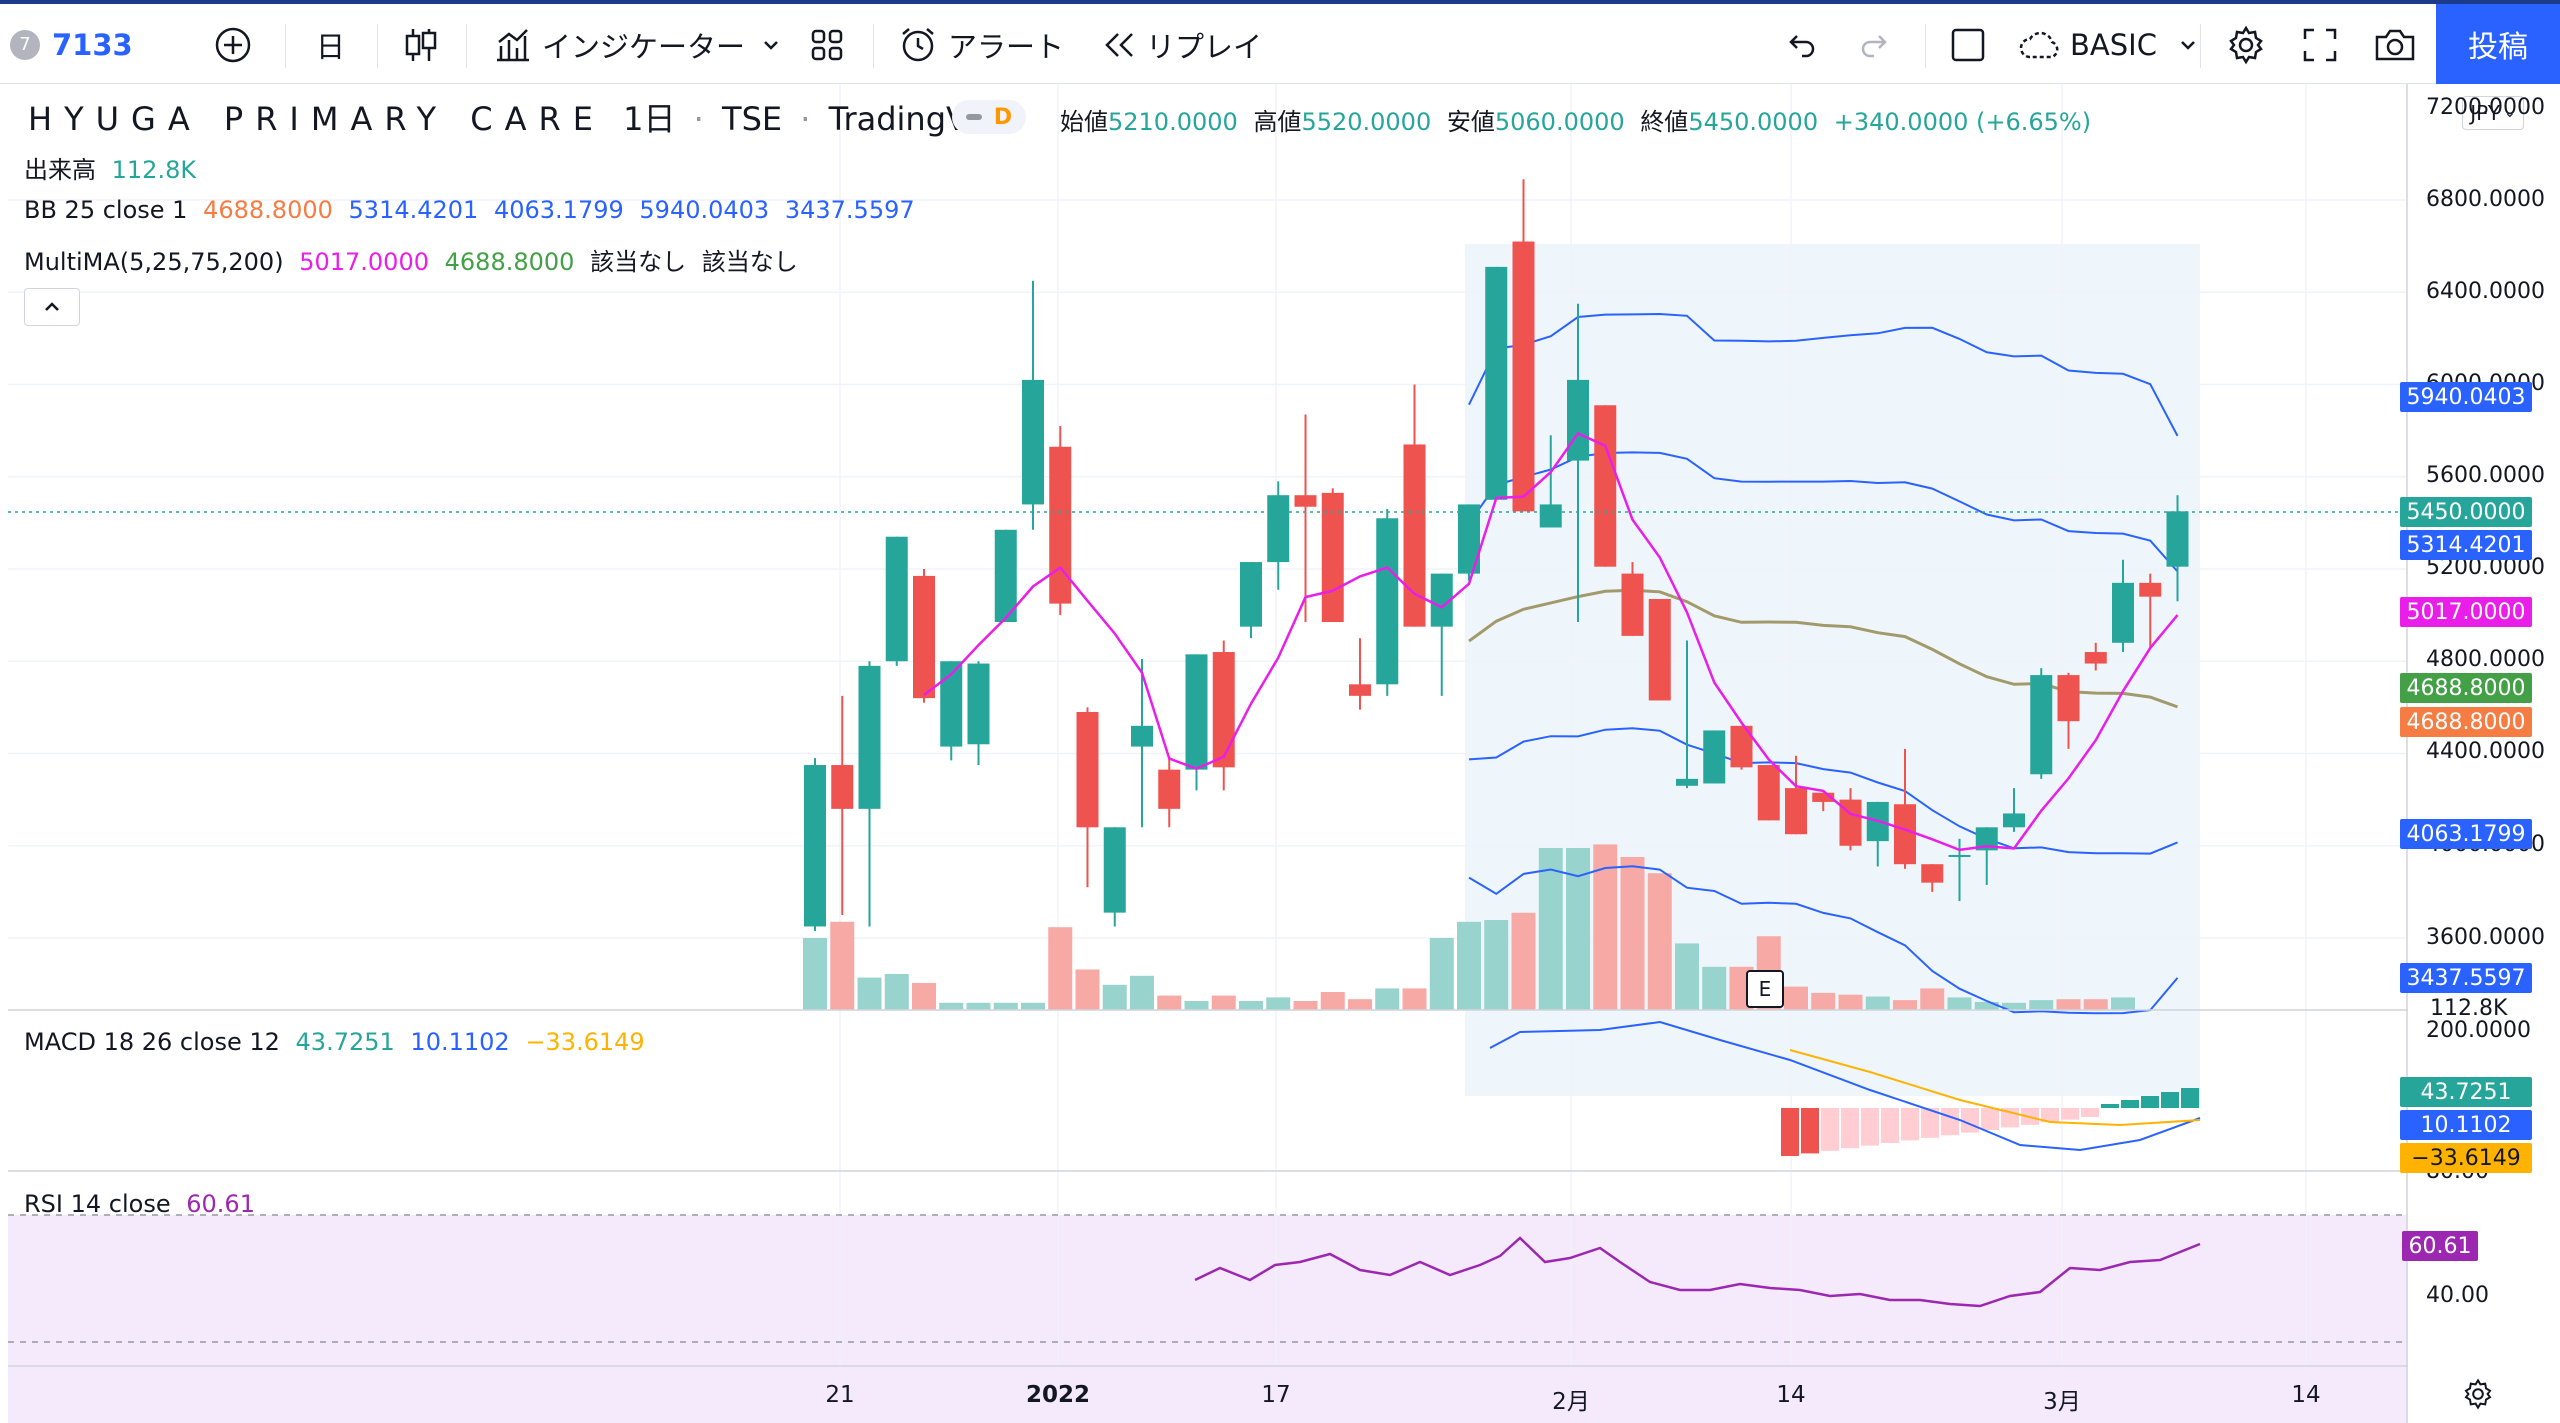 Image resolution: width=2560 pixels, height=1423 pixels. I want to click on chevron-up-icon, so click(52, 306).